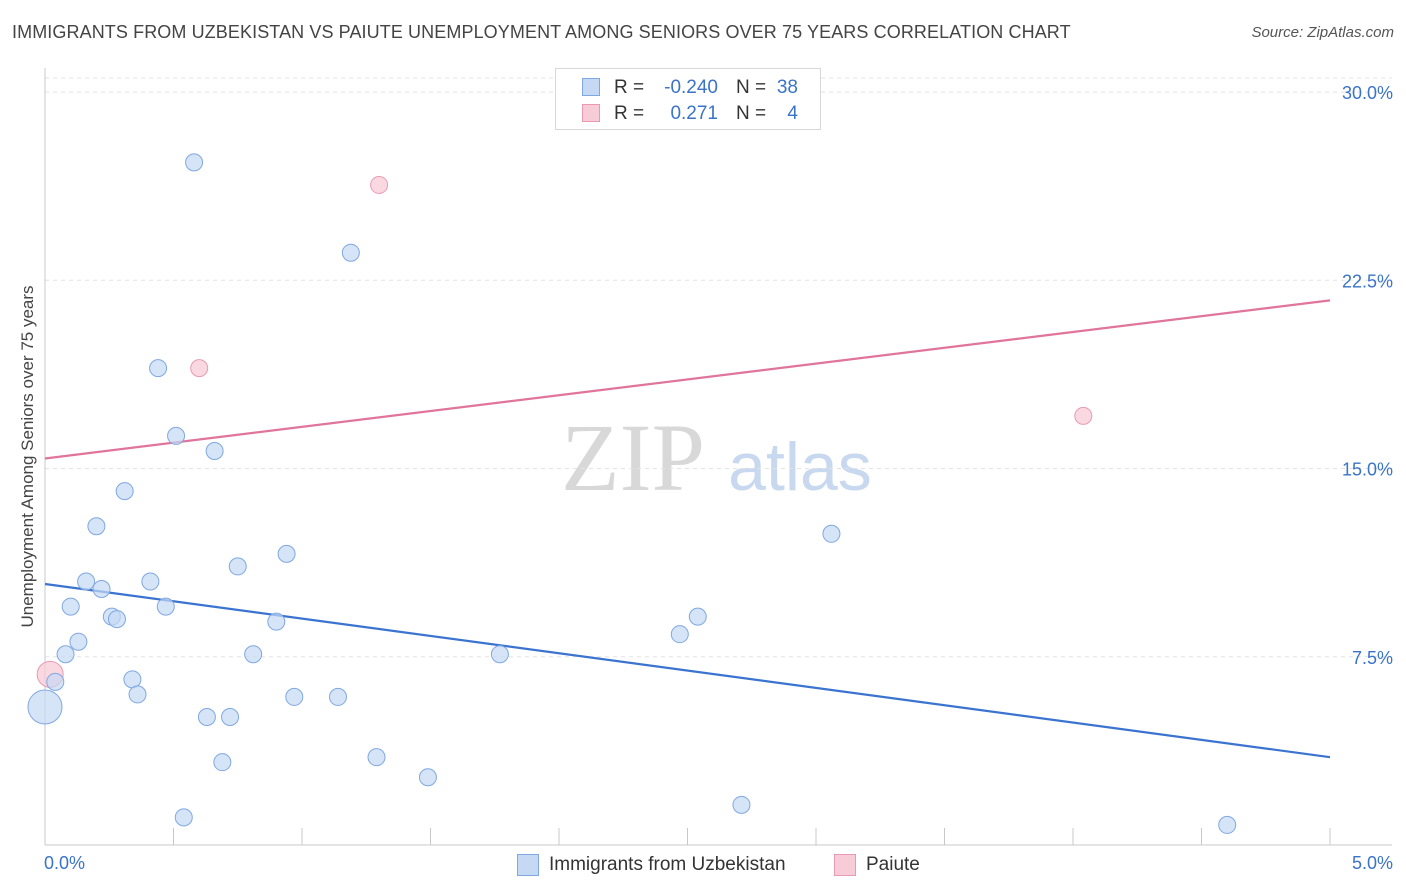  Describe the element at coordinates (800, 467) in the screenshot. I see `watermark-atlas: atlas` at that location.